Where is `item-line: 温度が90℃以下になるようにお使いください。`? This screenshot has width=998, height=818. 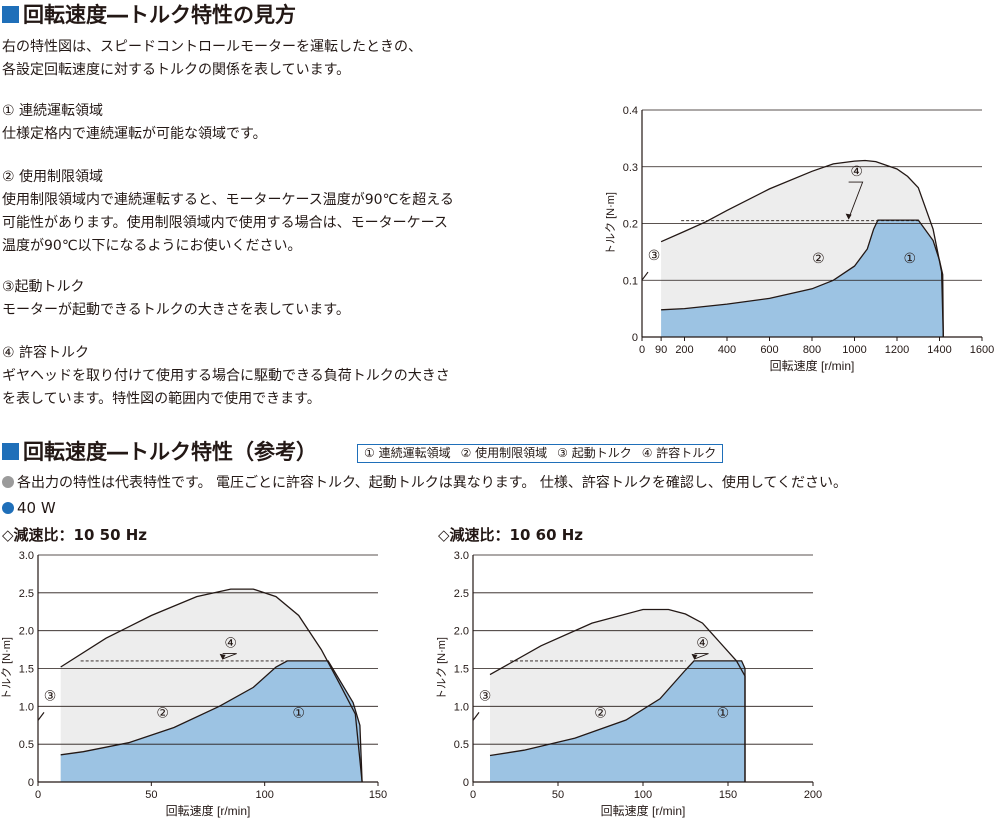
item-line: 温度が90℃以下になるようにお使いください。 is located at coordinates (152, 246).